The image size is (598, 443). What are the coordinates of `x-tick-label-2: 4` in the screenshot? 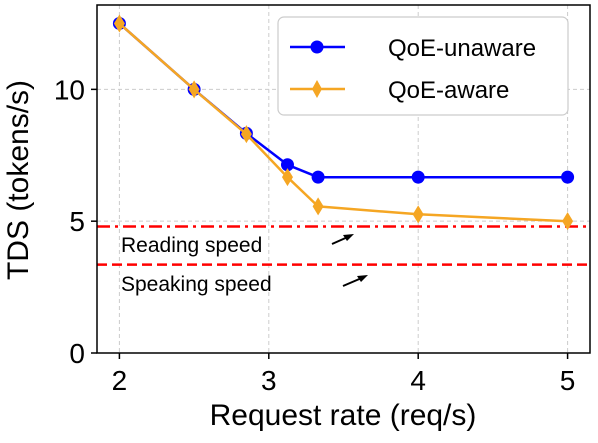 It's located at (418, 380).